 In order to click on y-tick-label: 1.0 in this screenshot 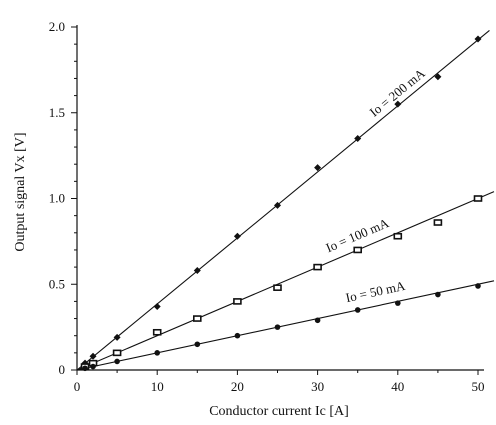, I will do `click(57, 198)`.